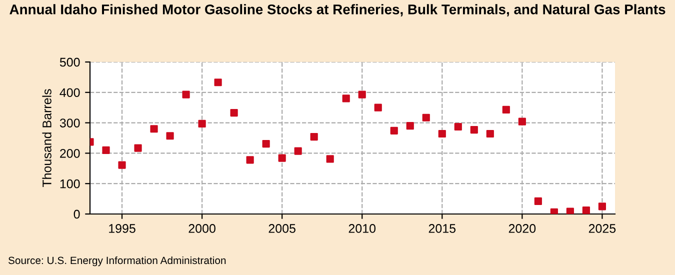  Describe the element at coordinates (47, 138) in the screenshot. I see `y-axis-title: Thousand Barrels` at that location.